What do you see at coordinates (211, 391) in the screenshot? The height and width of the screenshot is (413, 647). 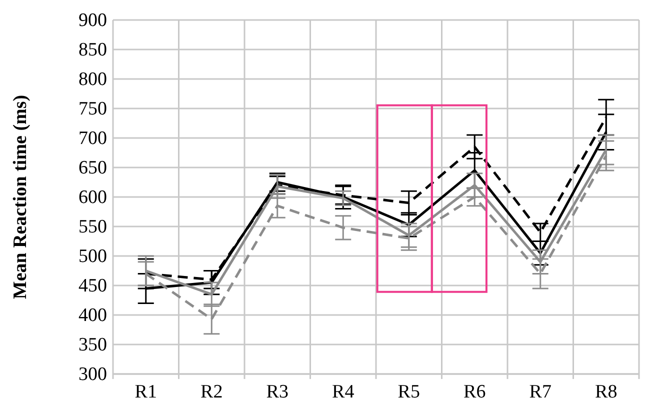 I see `x-tick-label: R2` at bounding box center [211, 391].